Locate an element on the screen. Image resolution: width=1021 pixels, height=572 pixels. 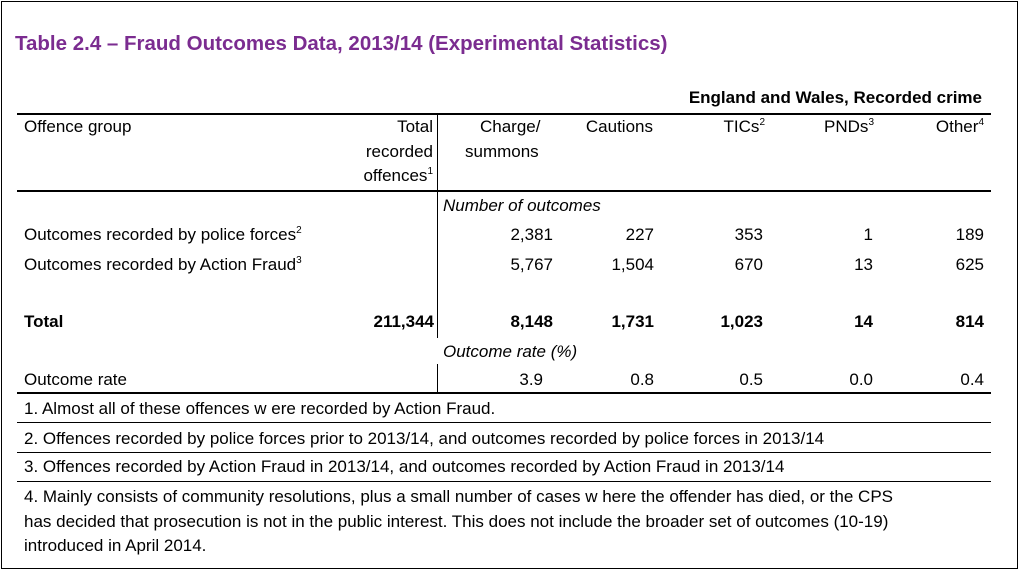
footnote-4-line3: introduced in April 2014. is located at coordinates (115, 545).